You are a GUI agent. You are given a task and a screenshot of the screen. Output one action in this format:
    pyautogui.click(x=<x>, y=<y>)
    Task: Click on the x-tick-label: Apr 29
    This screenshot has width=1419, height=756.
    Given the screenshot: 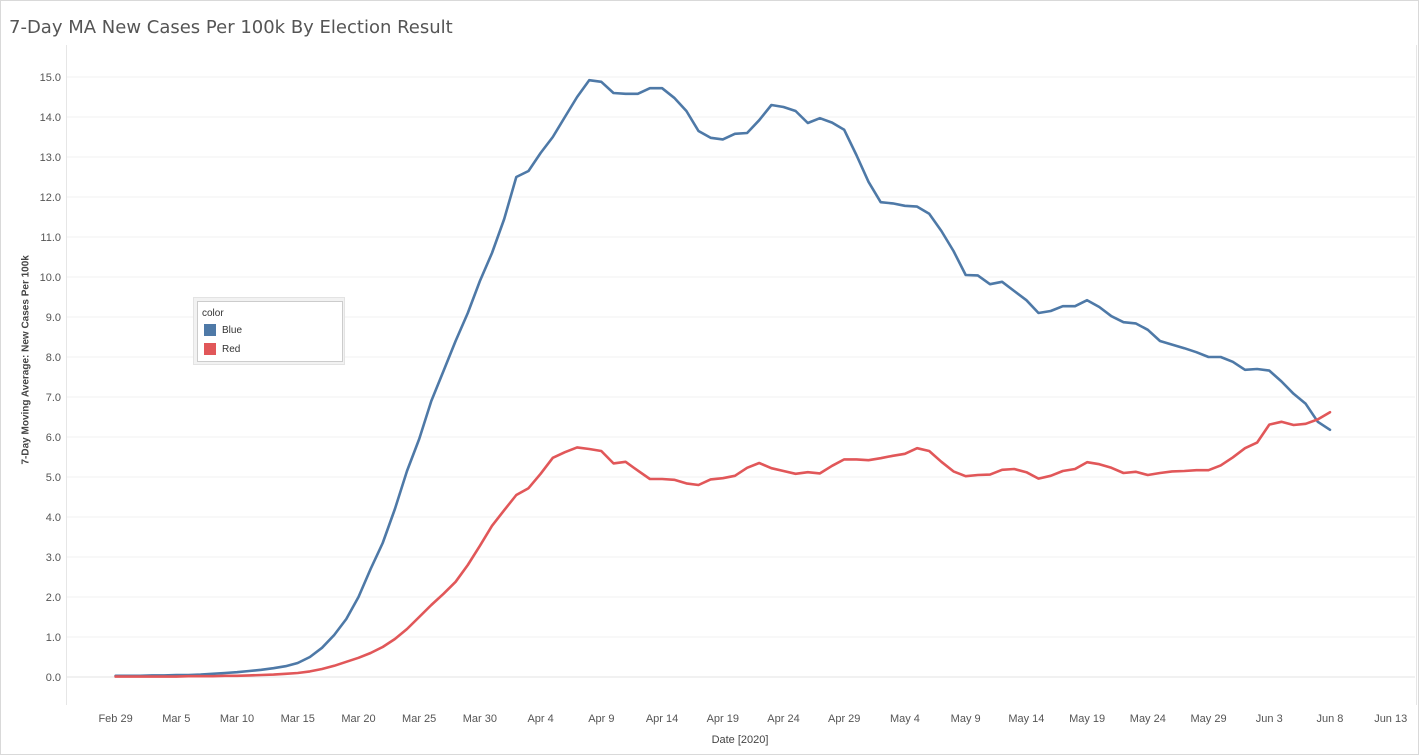 What is the action you would take?
    pyautogui.click(x=844, y=719)
    